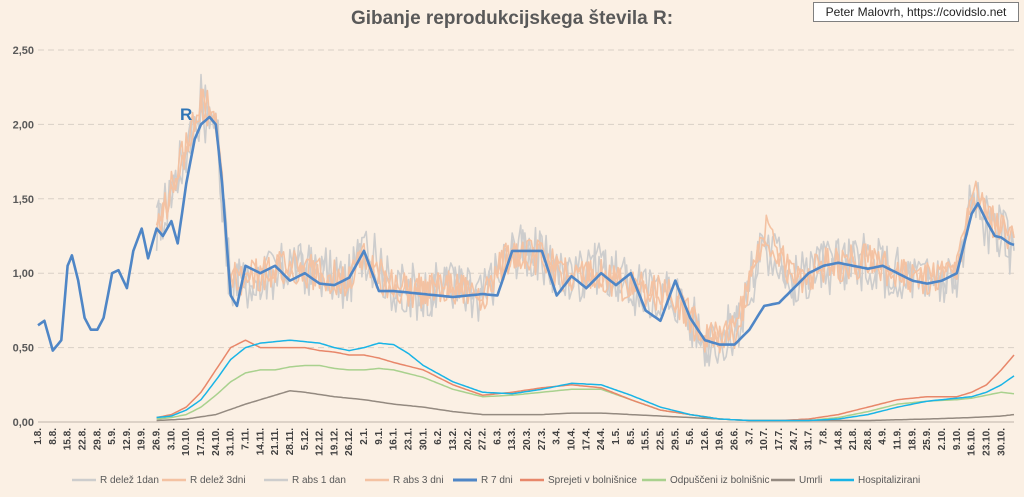 The width and height of the screenshot is (1024, 497). I want to click on x-tick-label: 11.9., so click(898, 439).